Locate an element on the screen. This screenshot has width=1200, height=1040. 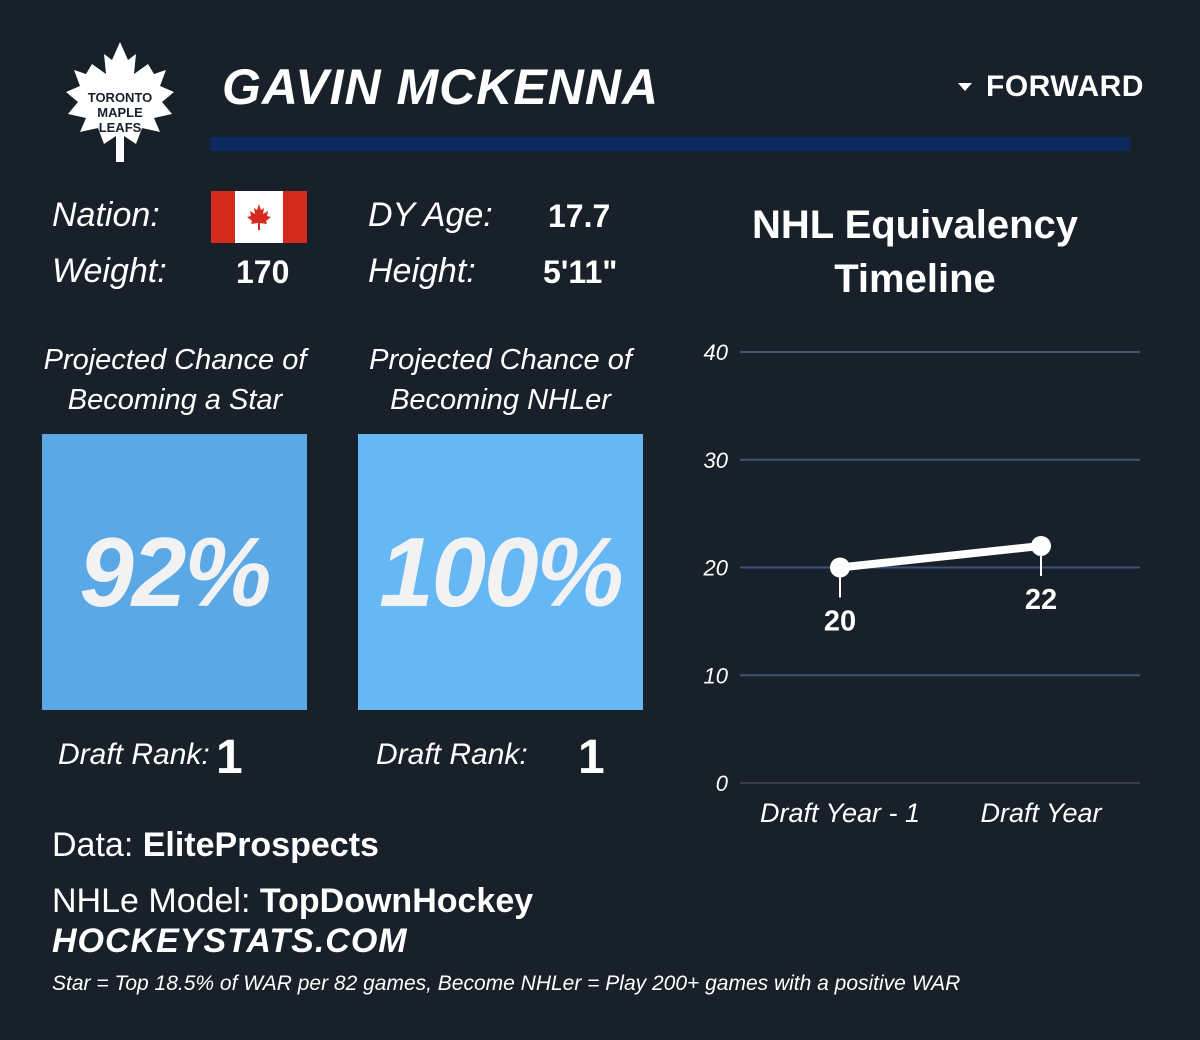
canada-flag-icon is located at coordinates (259, 217).